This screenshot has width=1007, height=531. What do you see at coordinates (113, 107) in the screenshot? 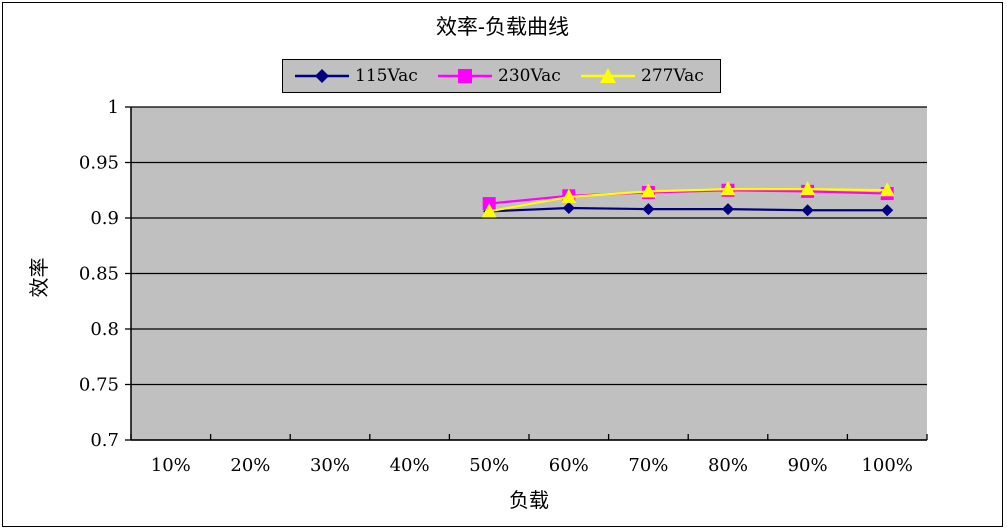
I see `y-tick-label: 1` at bounding box center [113, 107].